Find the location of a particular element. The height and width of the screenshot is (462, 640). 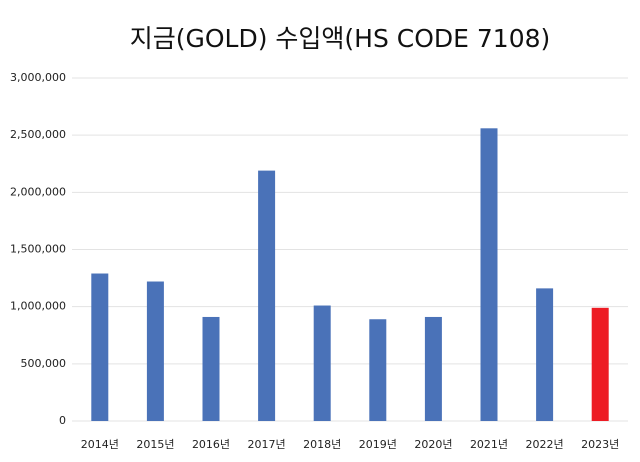

y-tick-label: 2,500,000 is located at coordinates (38, 134).